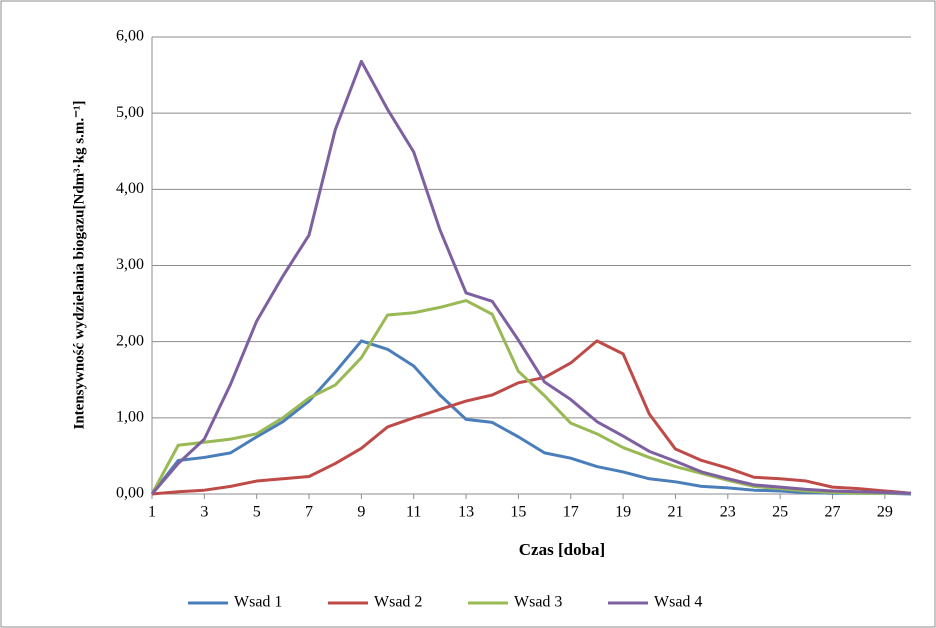  I want to click on x-tick-label: 25, so click(780, 512).